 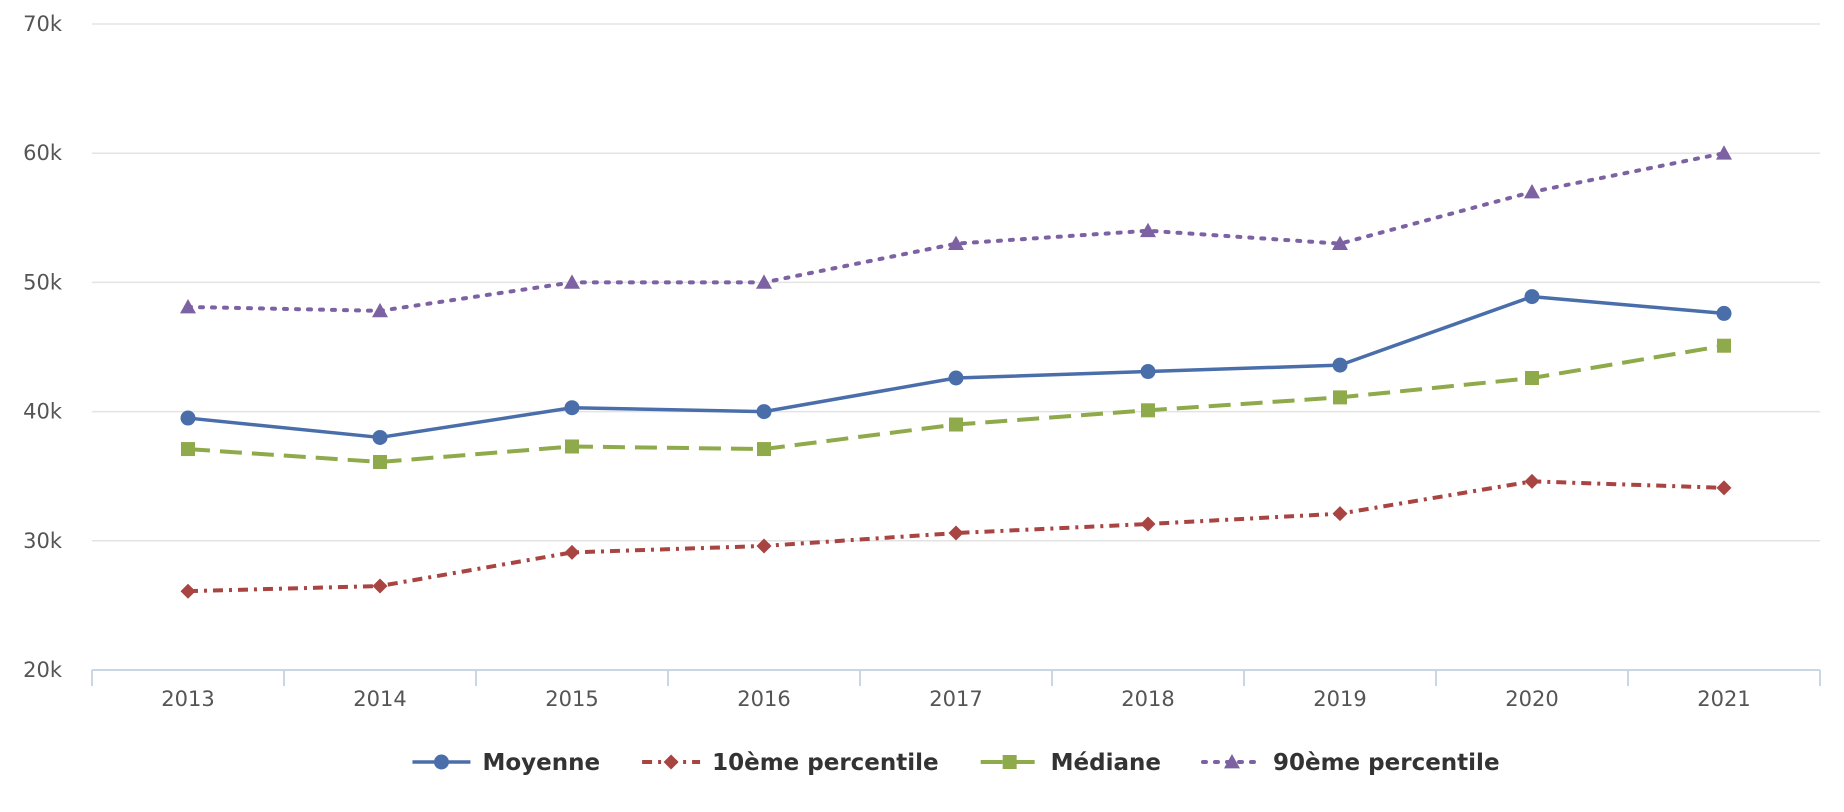 What do you see at coordinates (43, 412) in the screenshot?
I see `y-tick-label: 40k` at bounding box center [43, 412].